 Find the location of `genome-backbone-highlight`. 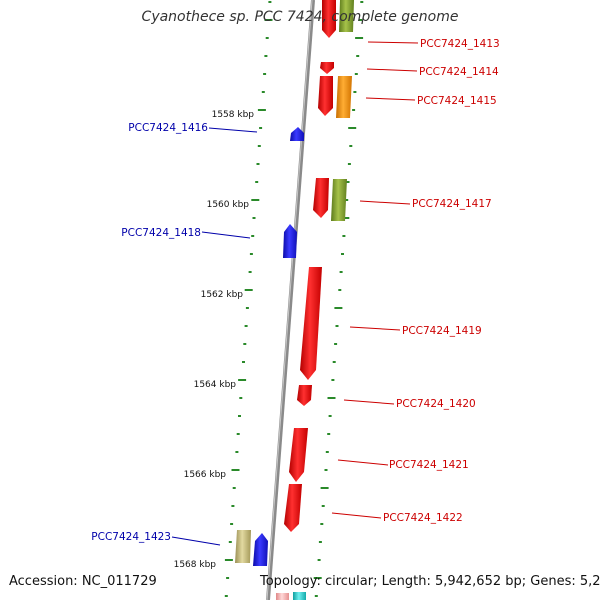

genome-backbone-highlight is located at coordinates (289, 300).